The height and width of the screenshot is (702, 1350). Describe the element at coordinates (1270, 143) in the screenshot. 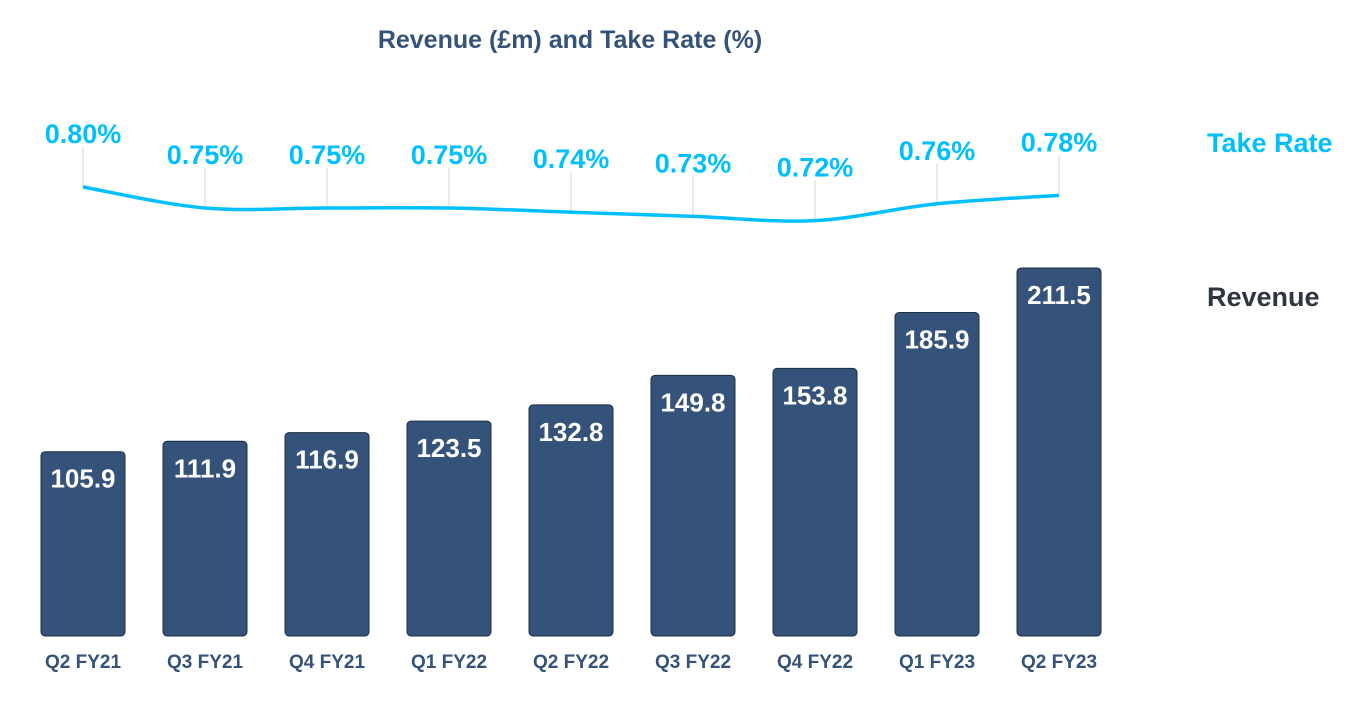

I see `legend-take-rate: Take Rate` at that location.